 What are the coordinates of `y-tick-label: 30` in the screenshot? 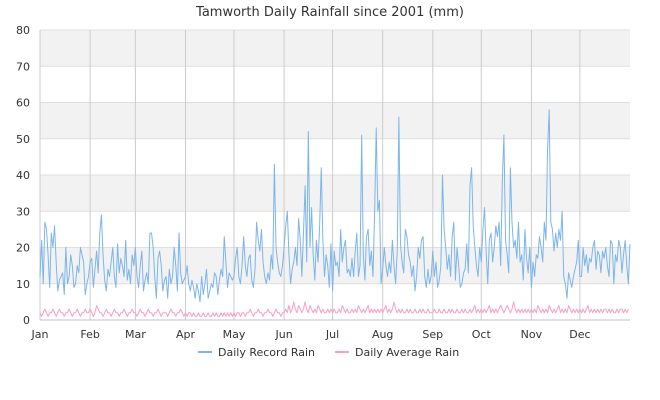 It's located at (23, 211).